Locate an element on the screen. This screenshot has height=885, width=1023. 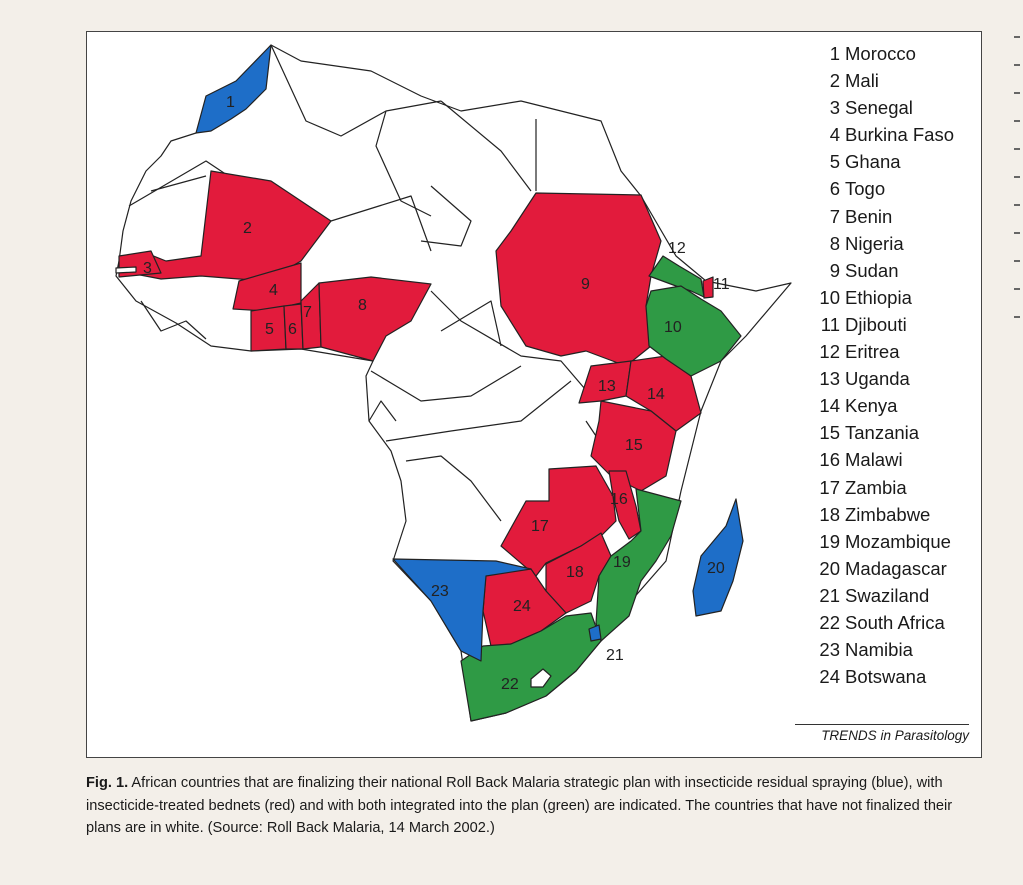
legend-country: Mozambique is located at coordinates (898, 541).